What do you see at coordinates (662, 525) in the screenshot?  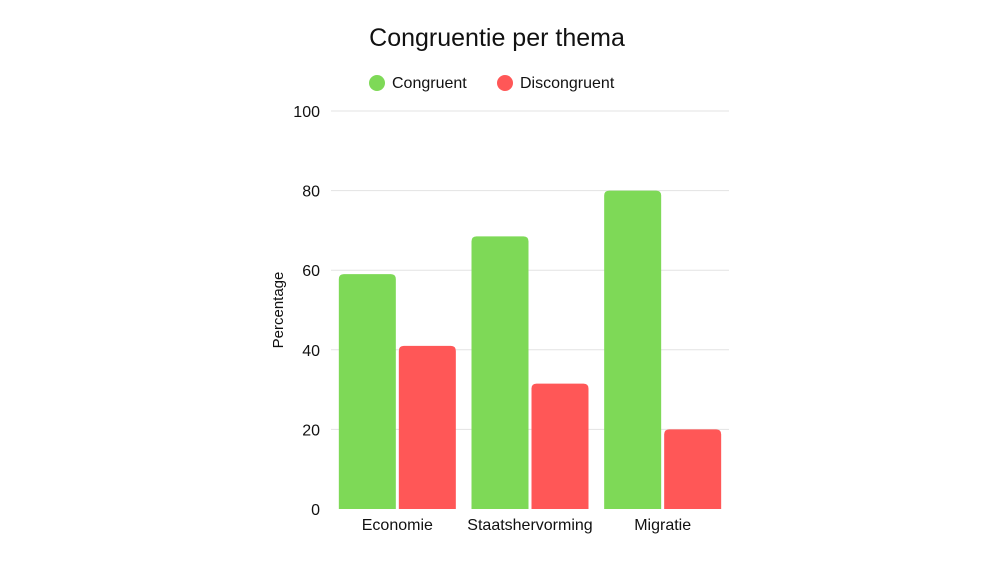 I see `x-category-label: Migratie` at bounding box center [662, 525].